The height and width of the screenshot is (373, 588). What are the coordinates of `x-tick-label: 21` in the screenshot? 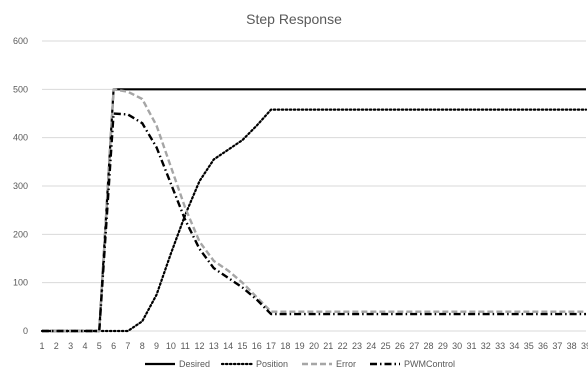 It's located at (328, 346).